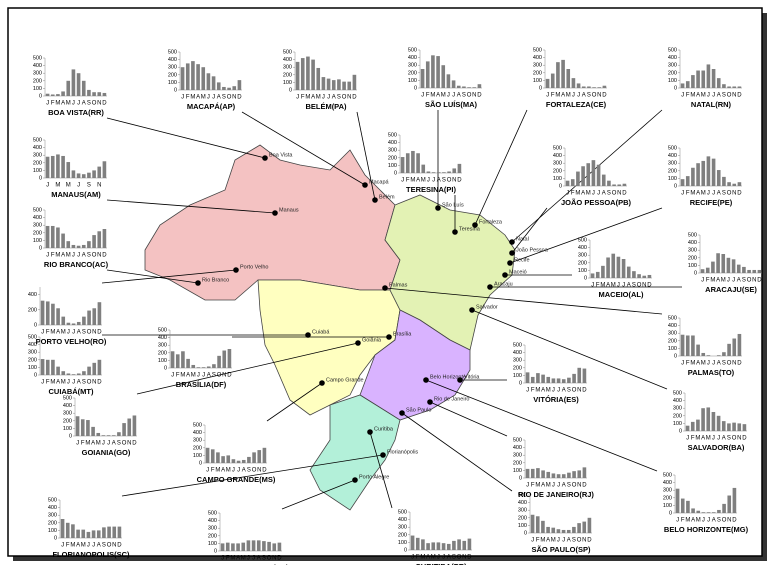  I want to click on city-label: Manaus, so click(289, 210).